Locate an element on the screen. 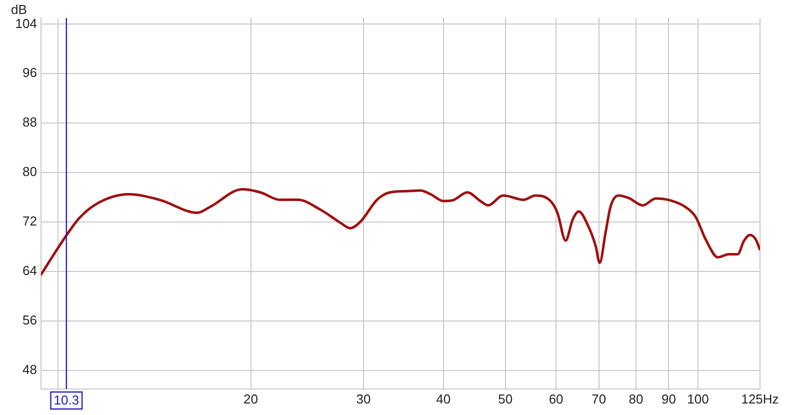  y-tick-label: 48 is located at coordinates (29, 370).